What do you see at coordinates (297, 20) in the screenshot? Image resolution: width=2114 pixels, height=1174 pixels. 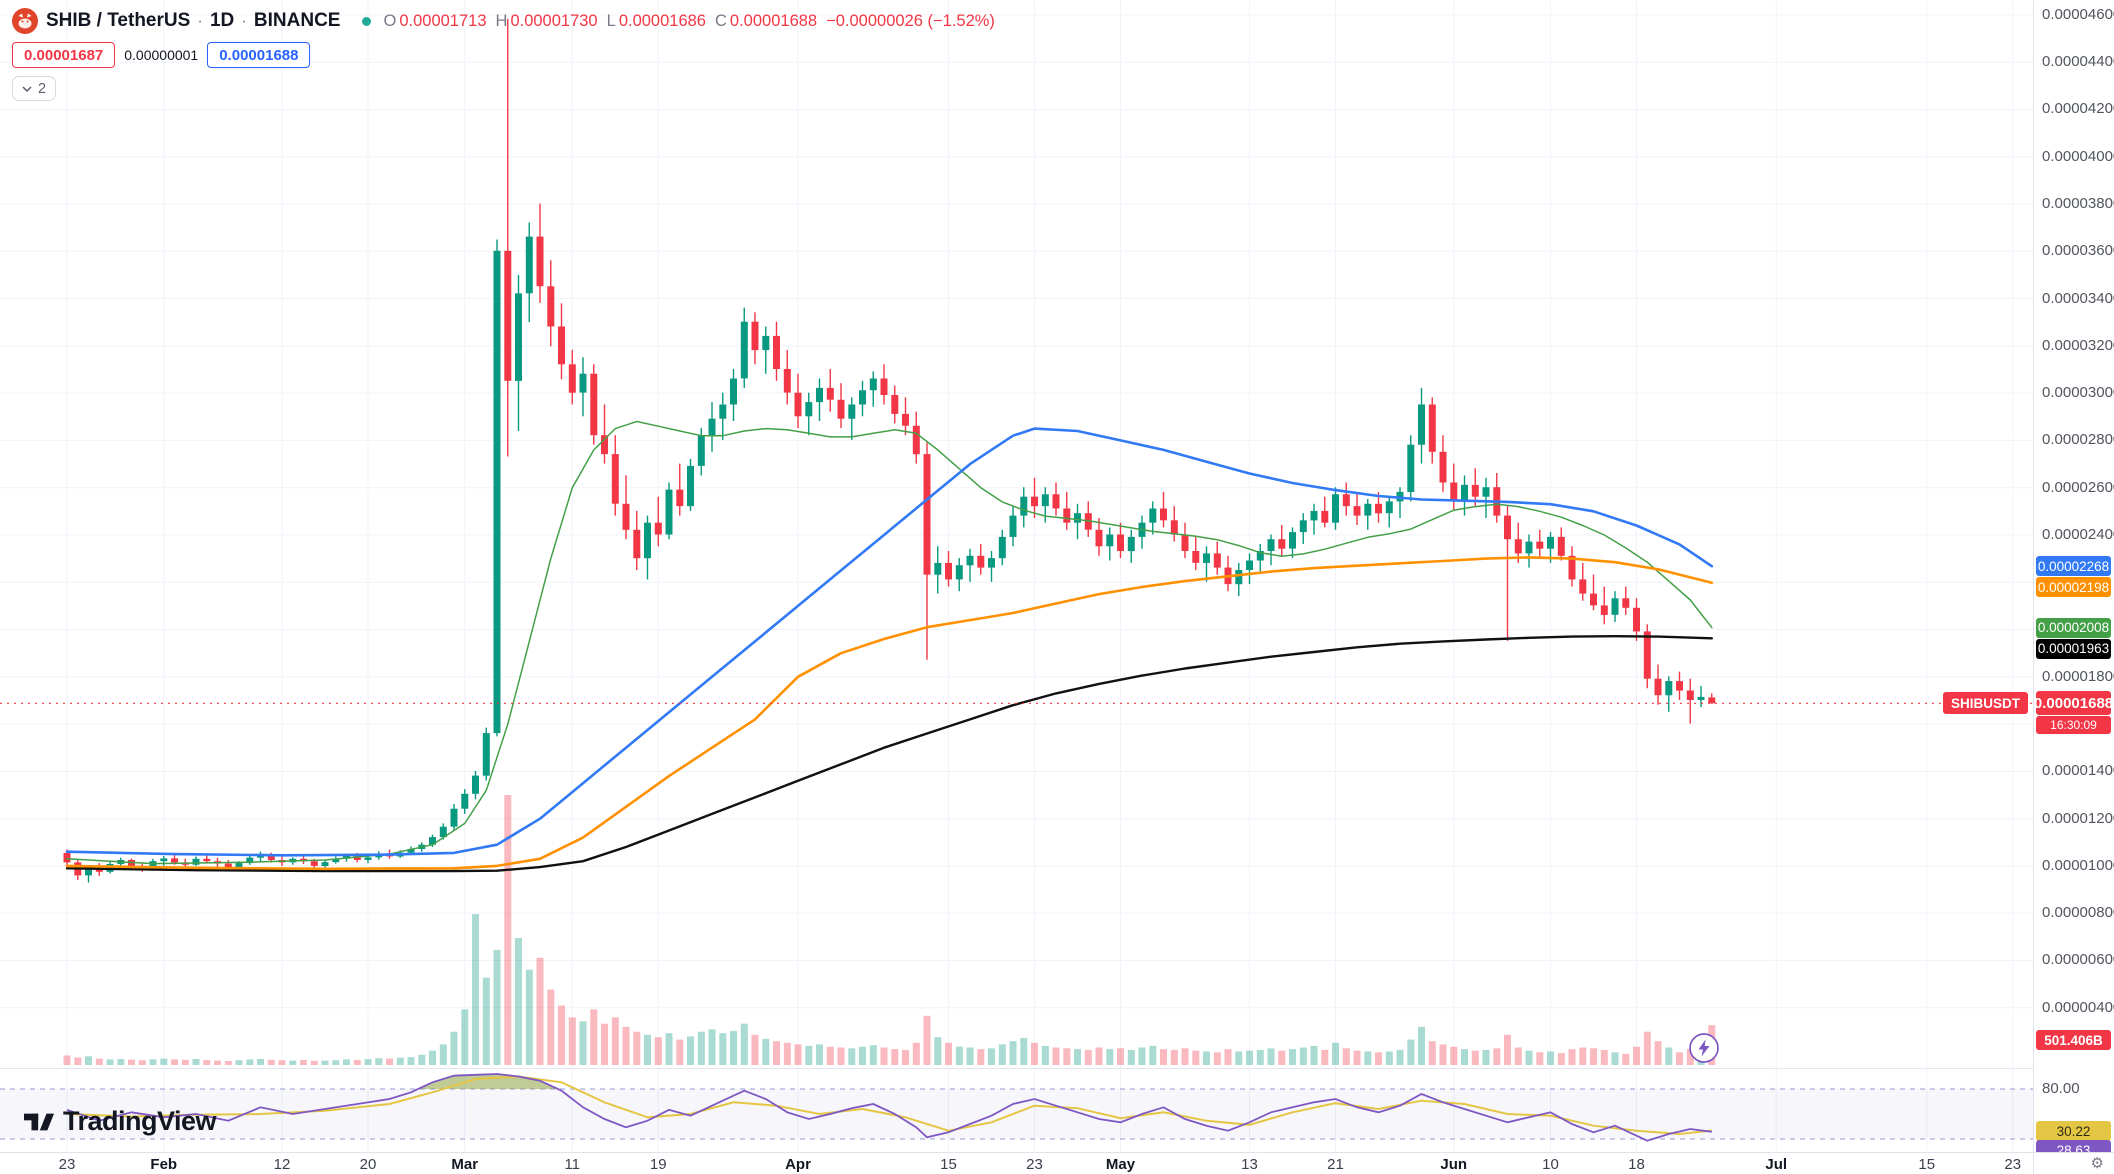 I see `exchange-label: BINANCE` at bounding box center [297, 20].